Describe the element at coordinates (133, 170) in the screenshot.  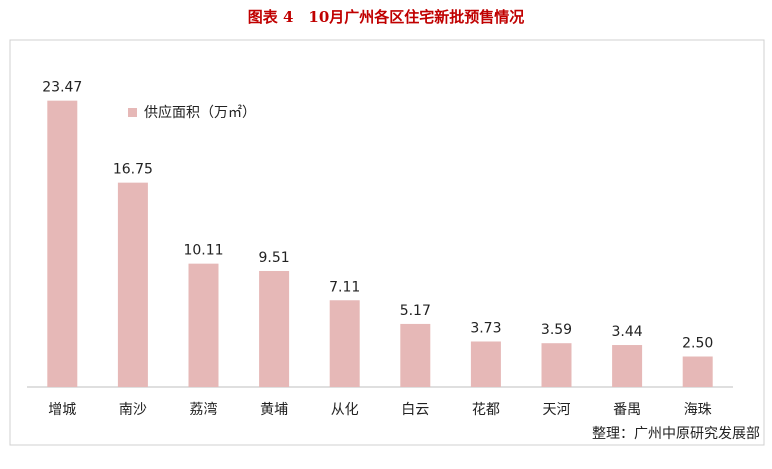
I see `value-label: 16.75` at that location.